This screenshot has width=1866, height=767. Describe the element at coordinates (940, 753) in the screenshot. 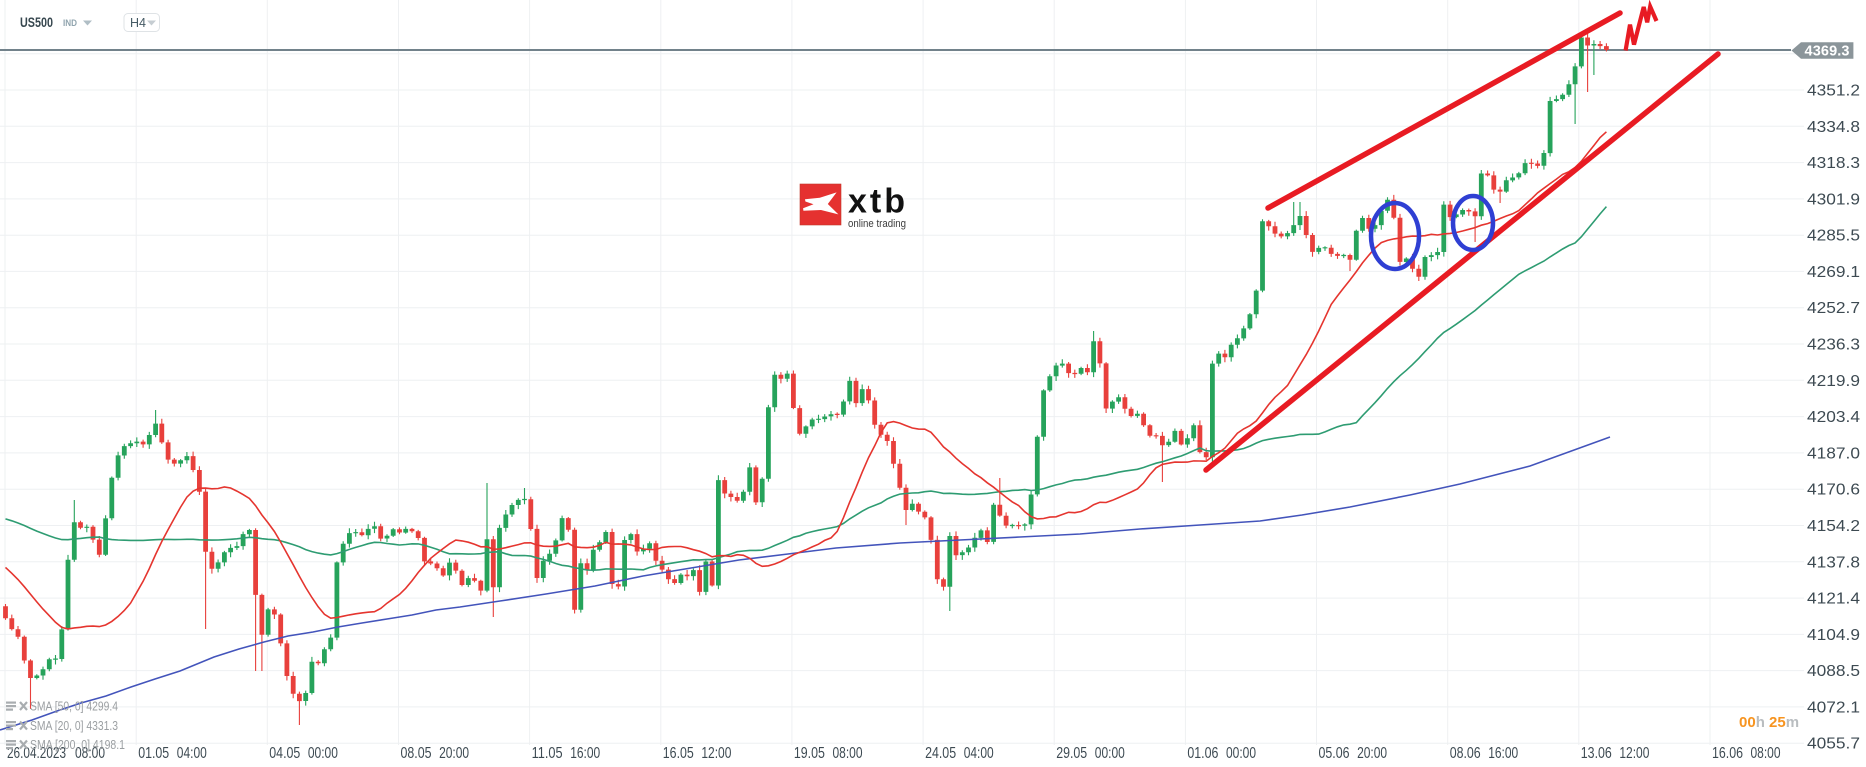

I see `svg-text: 24.05` at that location.